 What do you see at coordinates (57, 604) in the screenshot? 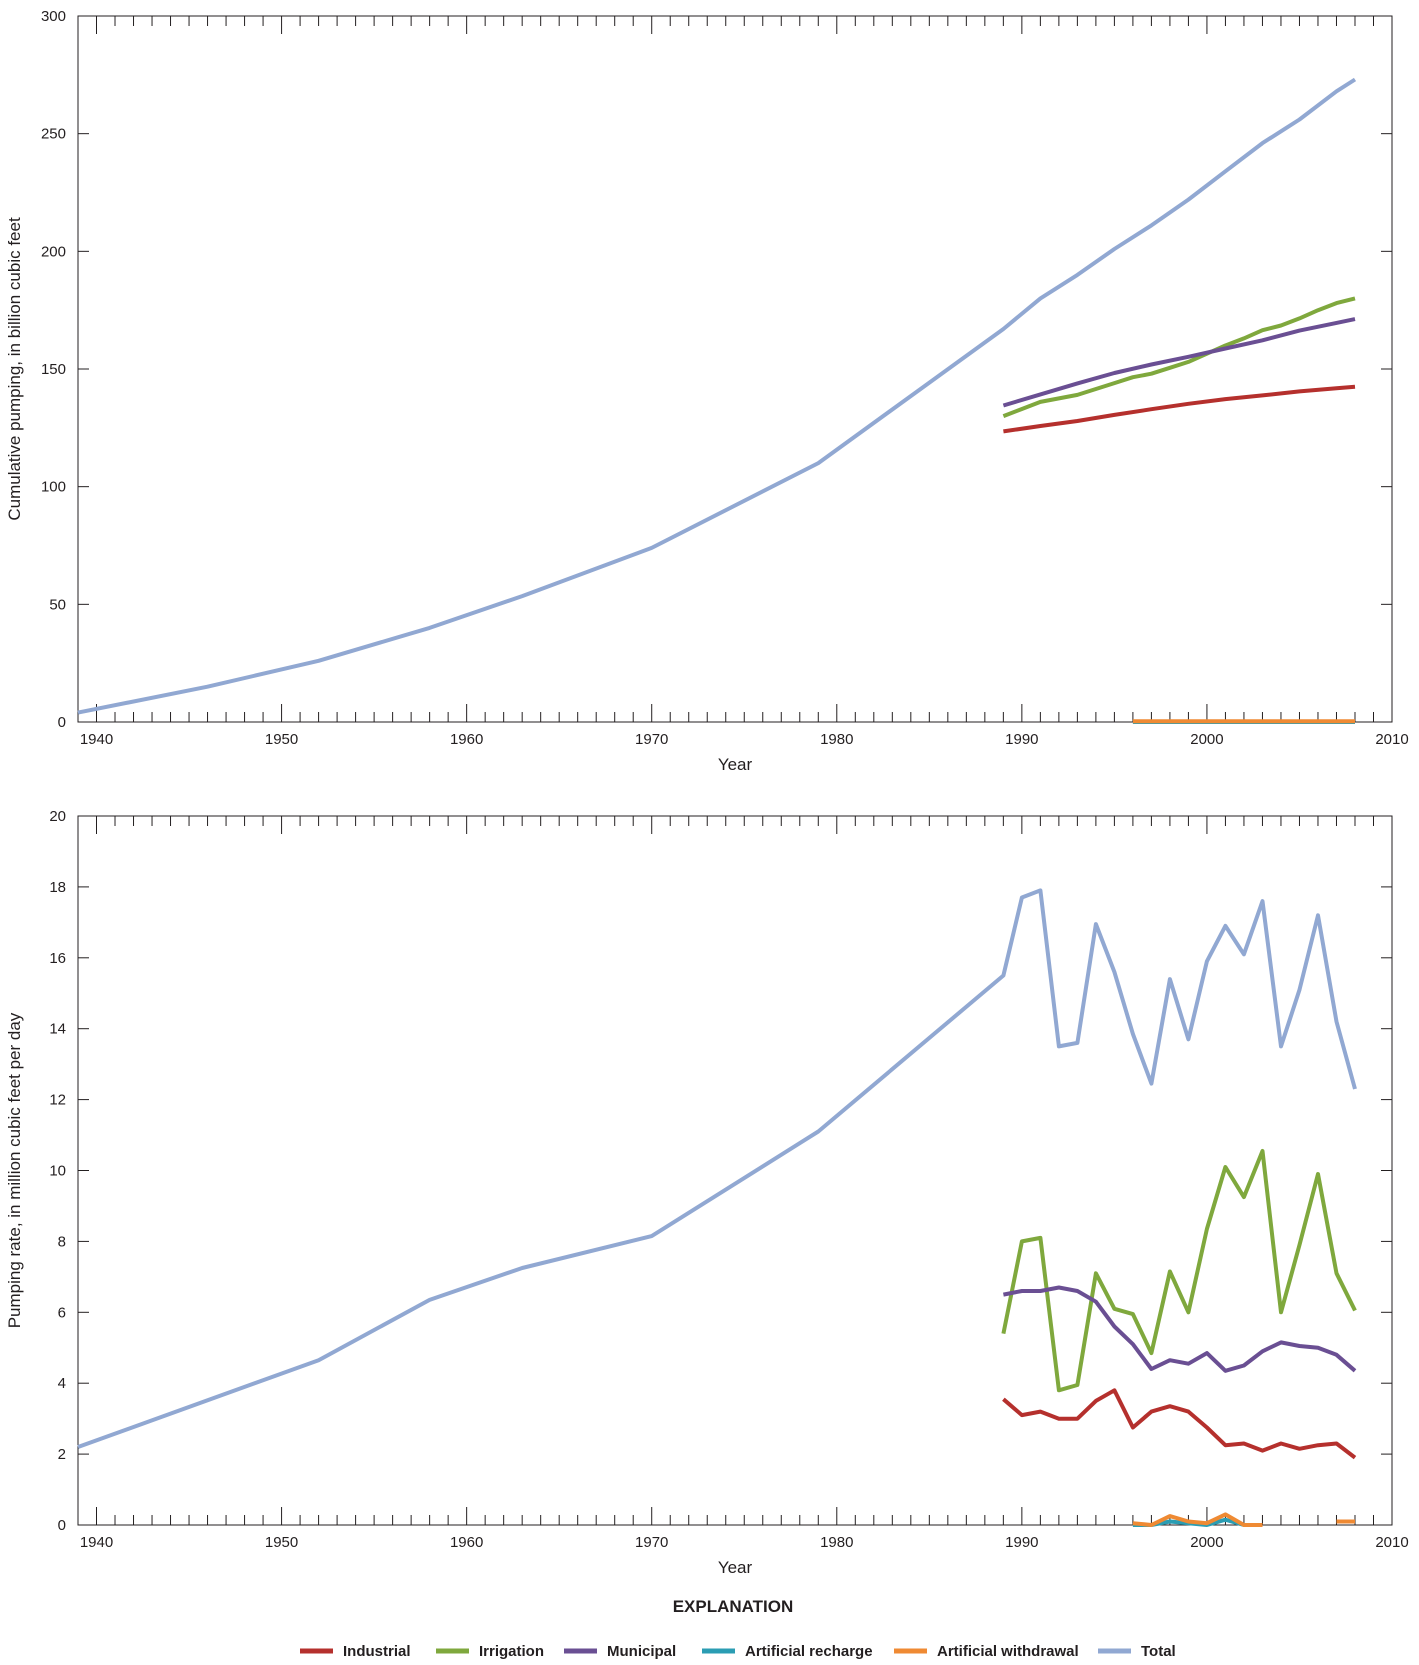
I see `y-tick-label: 50` at bounding box center [57, 604].